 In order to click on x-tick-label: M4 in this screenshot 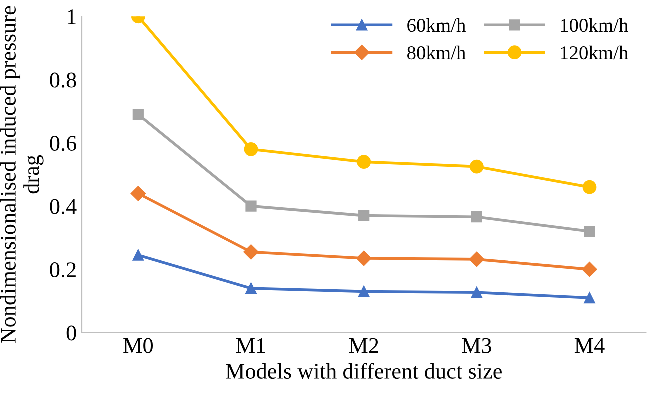, I will do `click(589, 346)`.